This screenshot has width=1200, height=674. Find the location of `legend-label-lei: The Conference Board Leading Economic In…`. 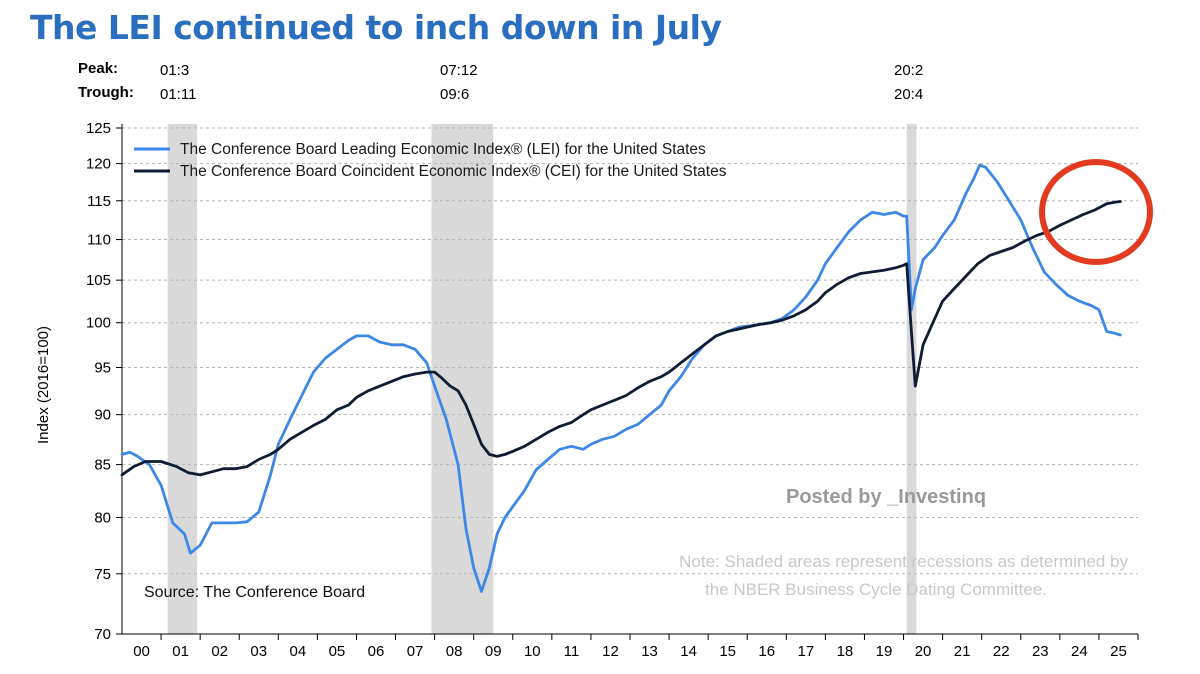

legend-label-lei: The Conference Board Leading Economic In… is located at coordinates (443, 149).